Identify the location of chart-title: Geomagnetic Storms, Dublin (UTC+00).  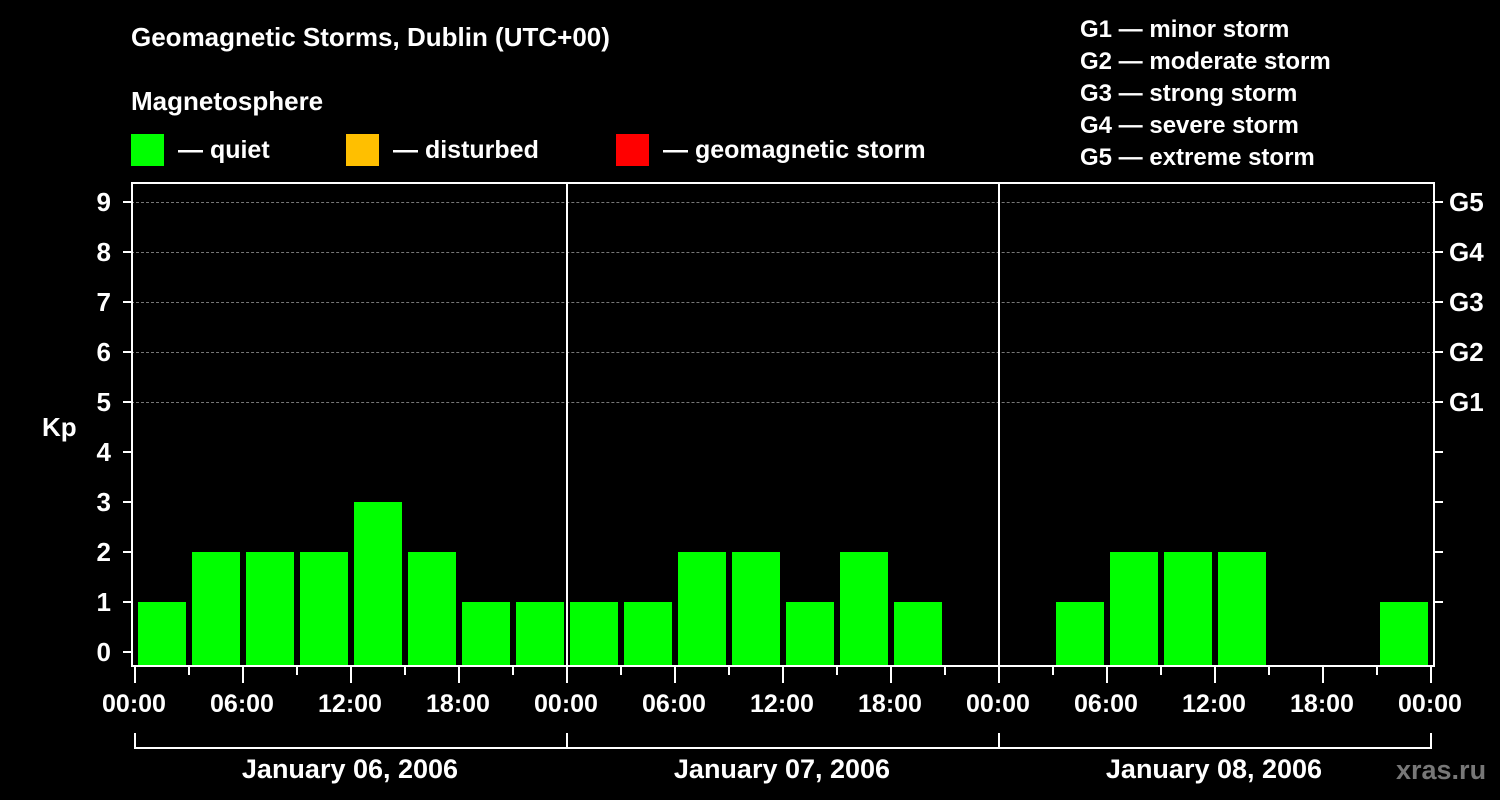
(370, 37).